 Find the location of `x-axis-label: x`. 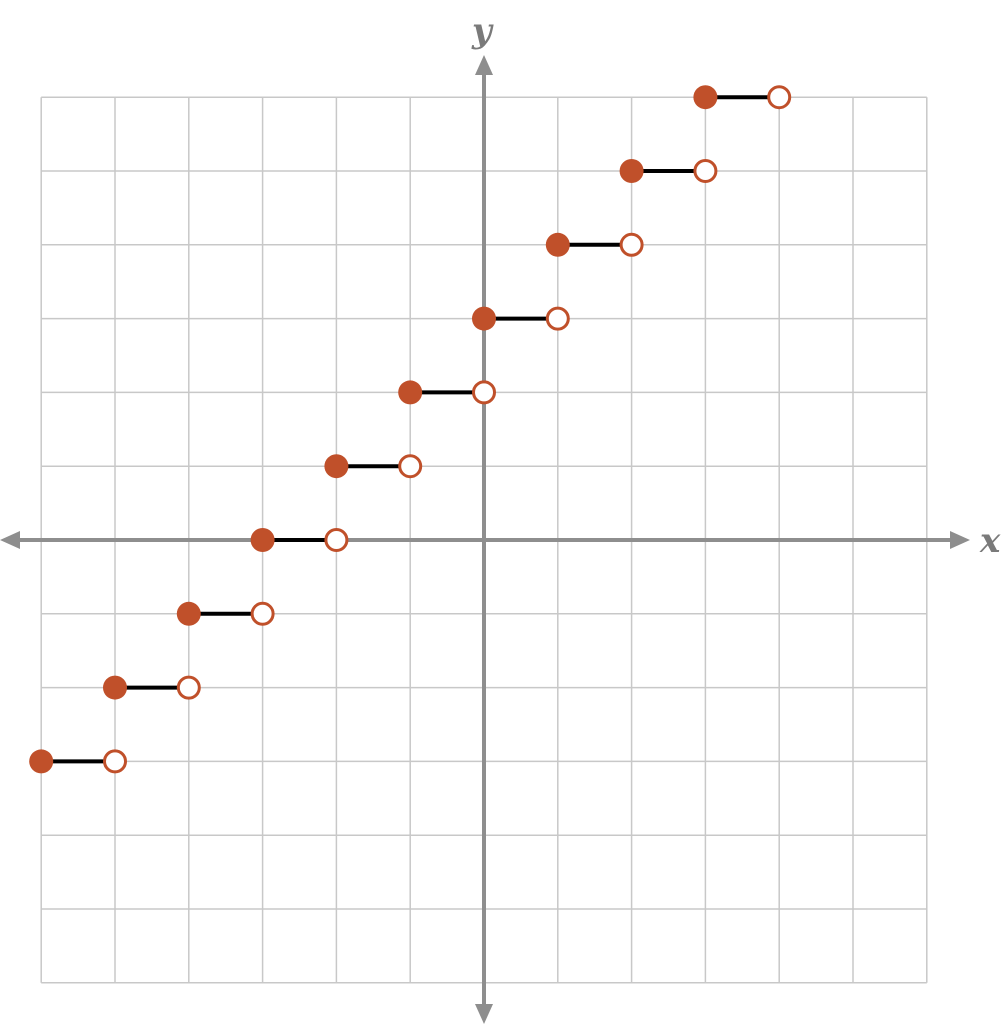

x-axis-label: x is located at coordinates (990, 541).